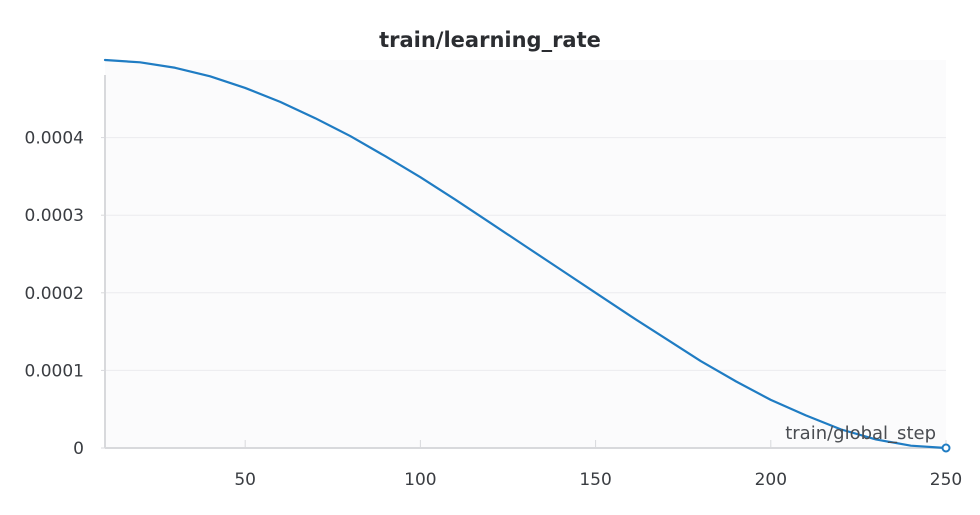 The image size is (980, 515). What do you see at coordinates (946, 480) in the screenshot?
I see `x-tick-label: 250` at bounding box center [946, 480].